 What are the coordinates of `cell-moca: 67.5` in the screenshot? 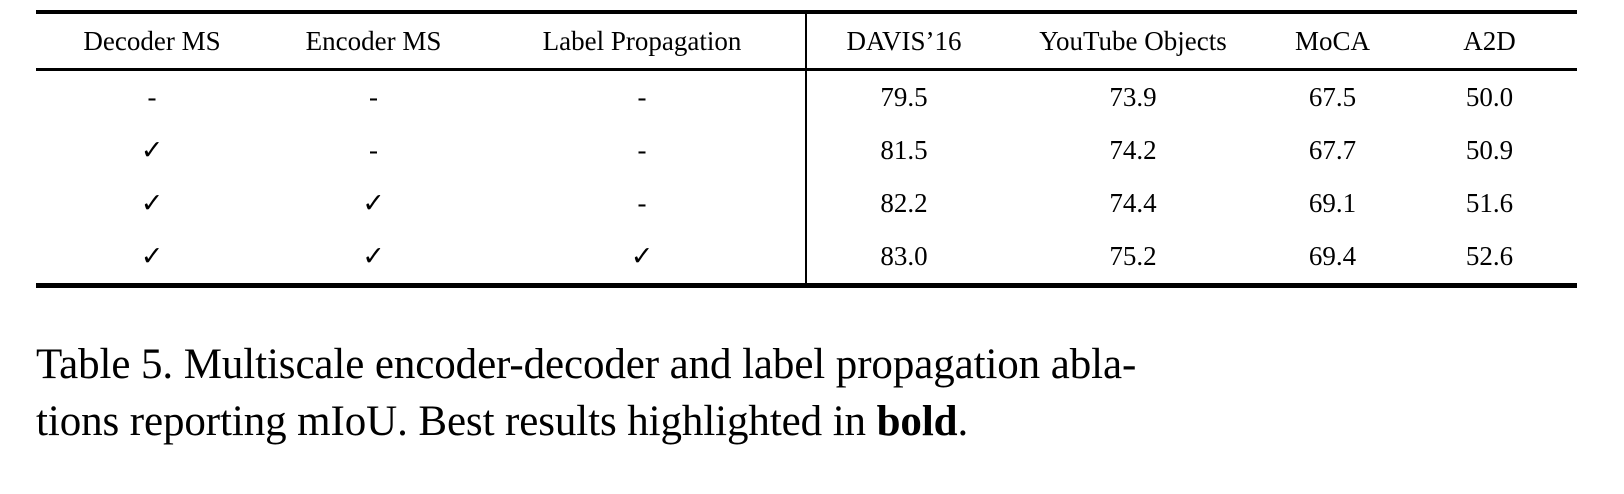 It's located at (1332, 97).